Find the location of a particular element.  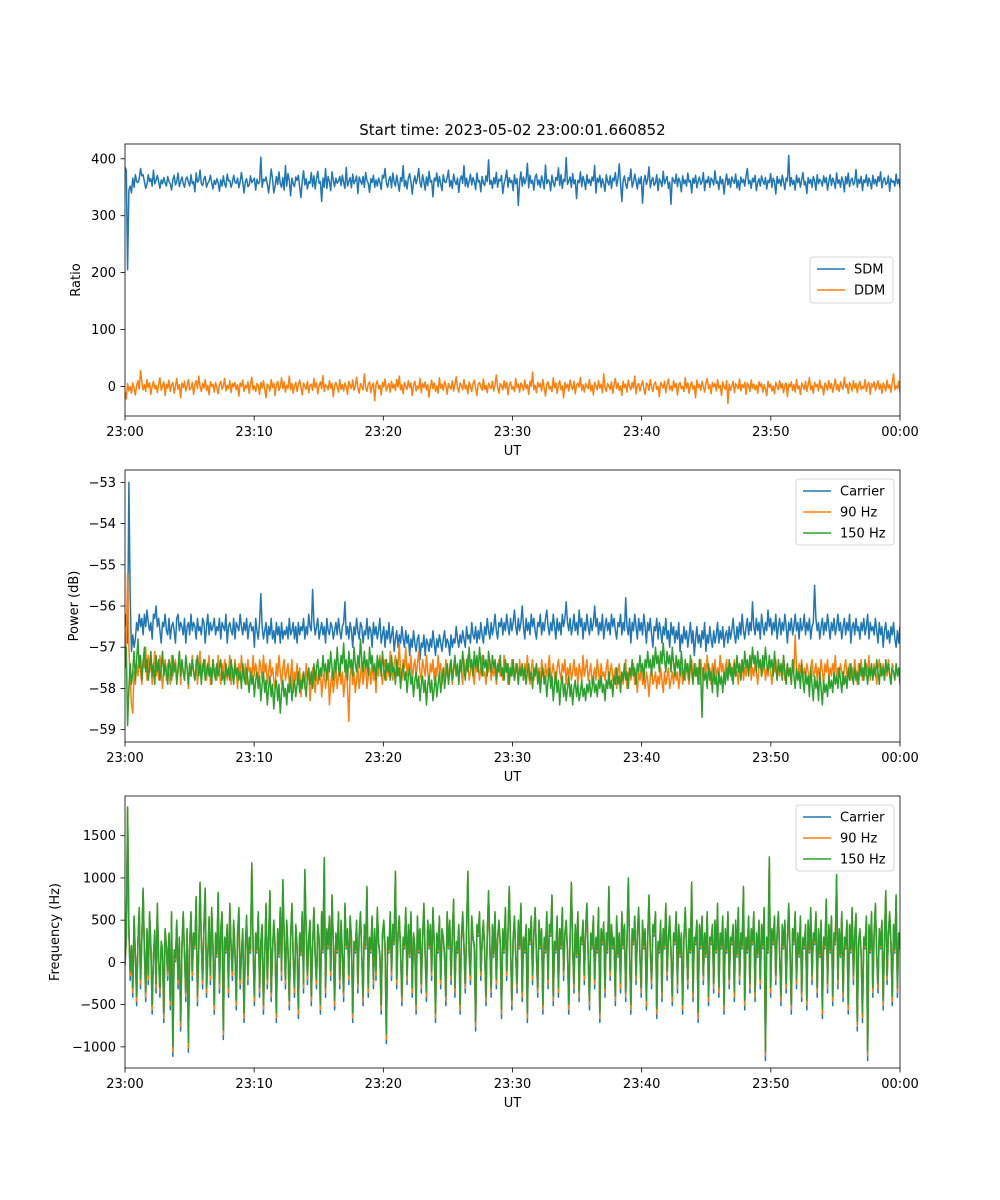

y-tick-label: 200 is located at coordinates (103, 273).